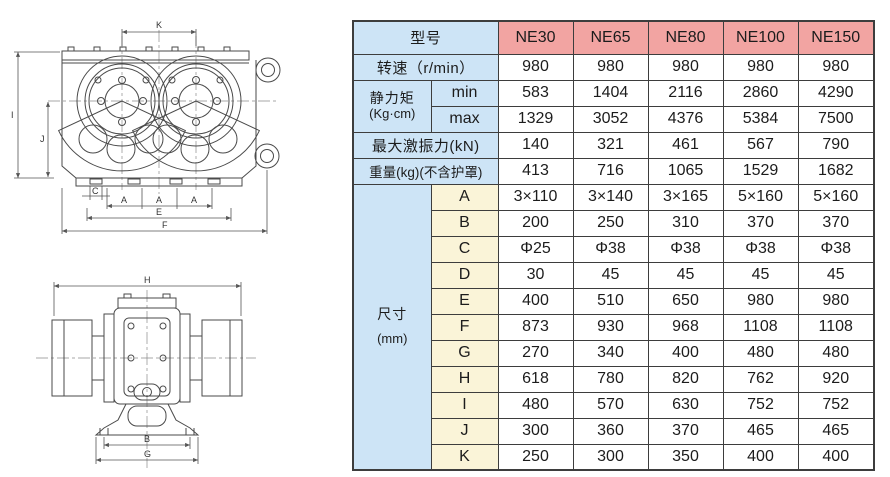 The height and width of the screenshot is (477, 890). Describe the element at coordinates (760, 119) in the screenshot. I see `value-cell: 5384` at that location.